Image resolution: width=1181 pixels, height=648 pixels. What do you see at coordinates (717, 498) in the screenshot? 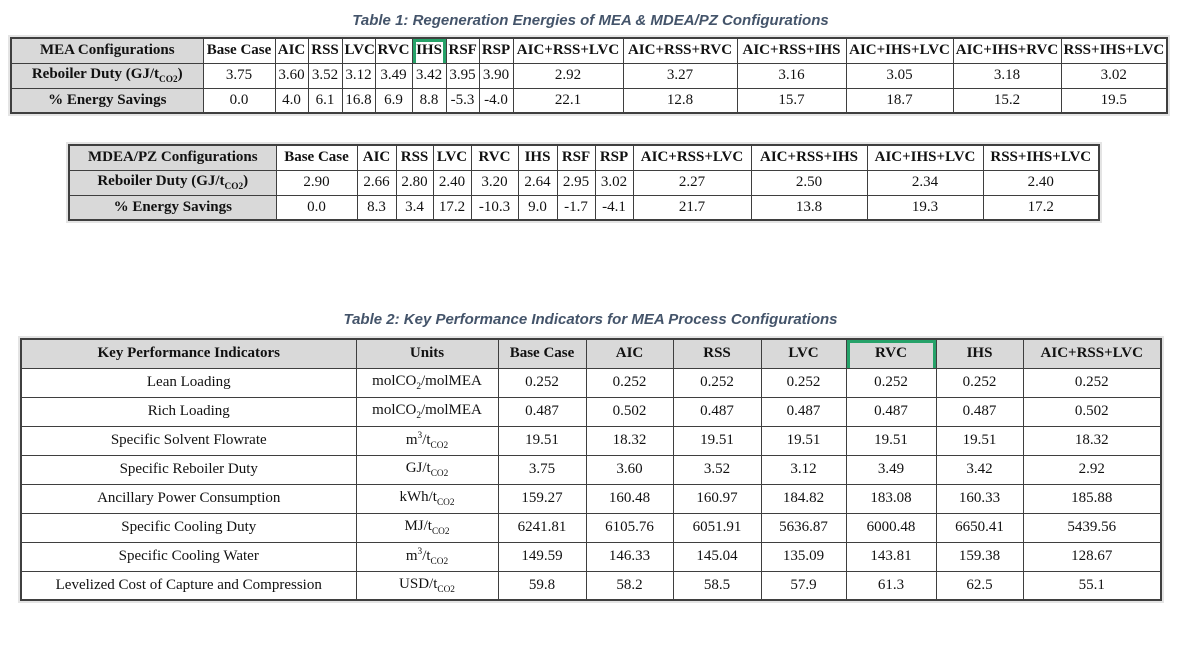
I see `value-cell: 160.97` at bounding box center [717, 498].